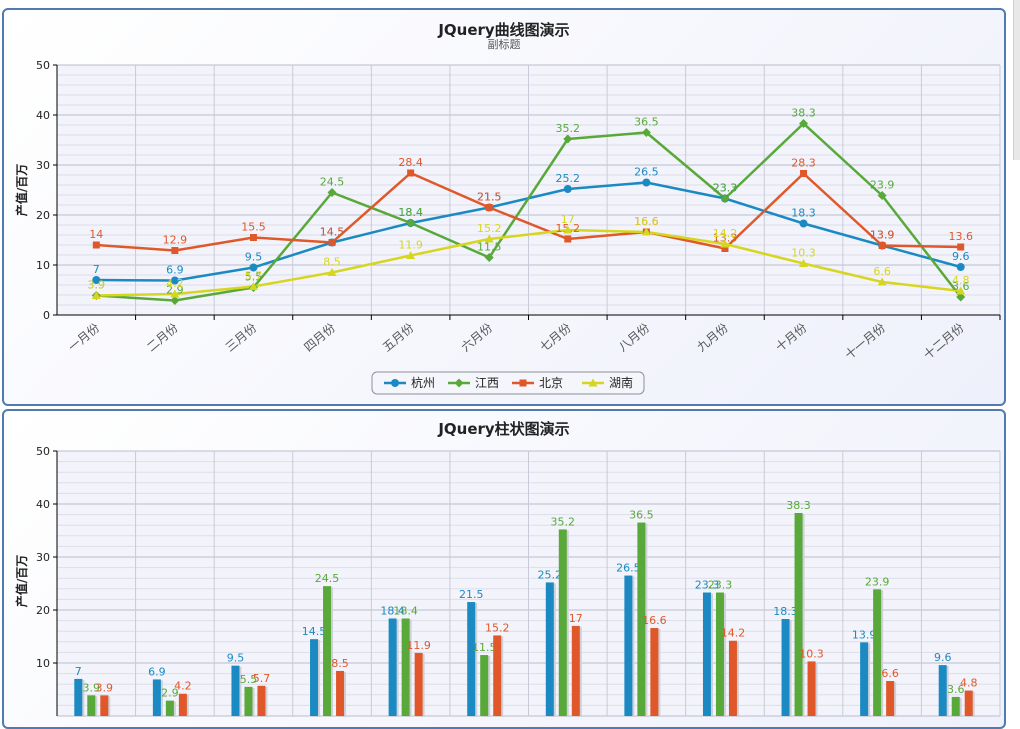  Describe the element at coordinates (960, 236) in the screenshot. I see `data-label: 13.6` at that location.